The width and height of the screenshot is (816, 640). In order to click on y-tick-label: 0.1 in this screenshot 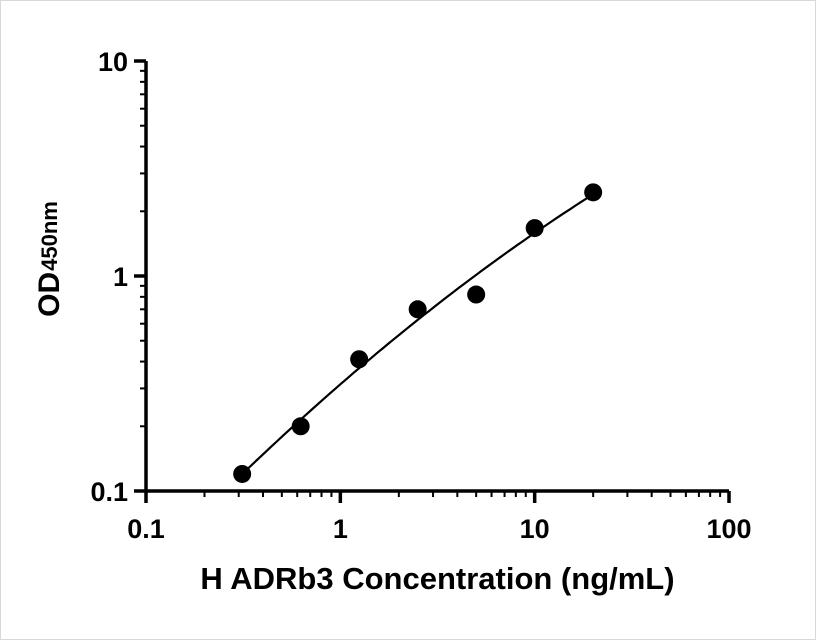, I will do `click(109, 492)`.